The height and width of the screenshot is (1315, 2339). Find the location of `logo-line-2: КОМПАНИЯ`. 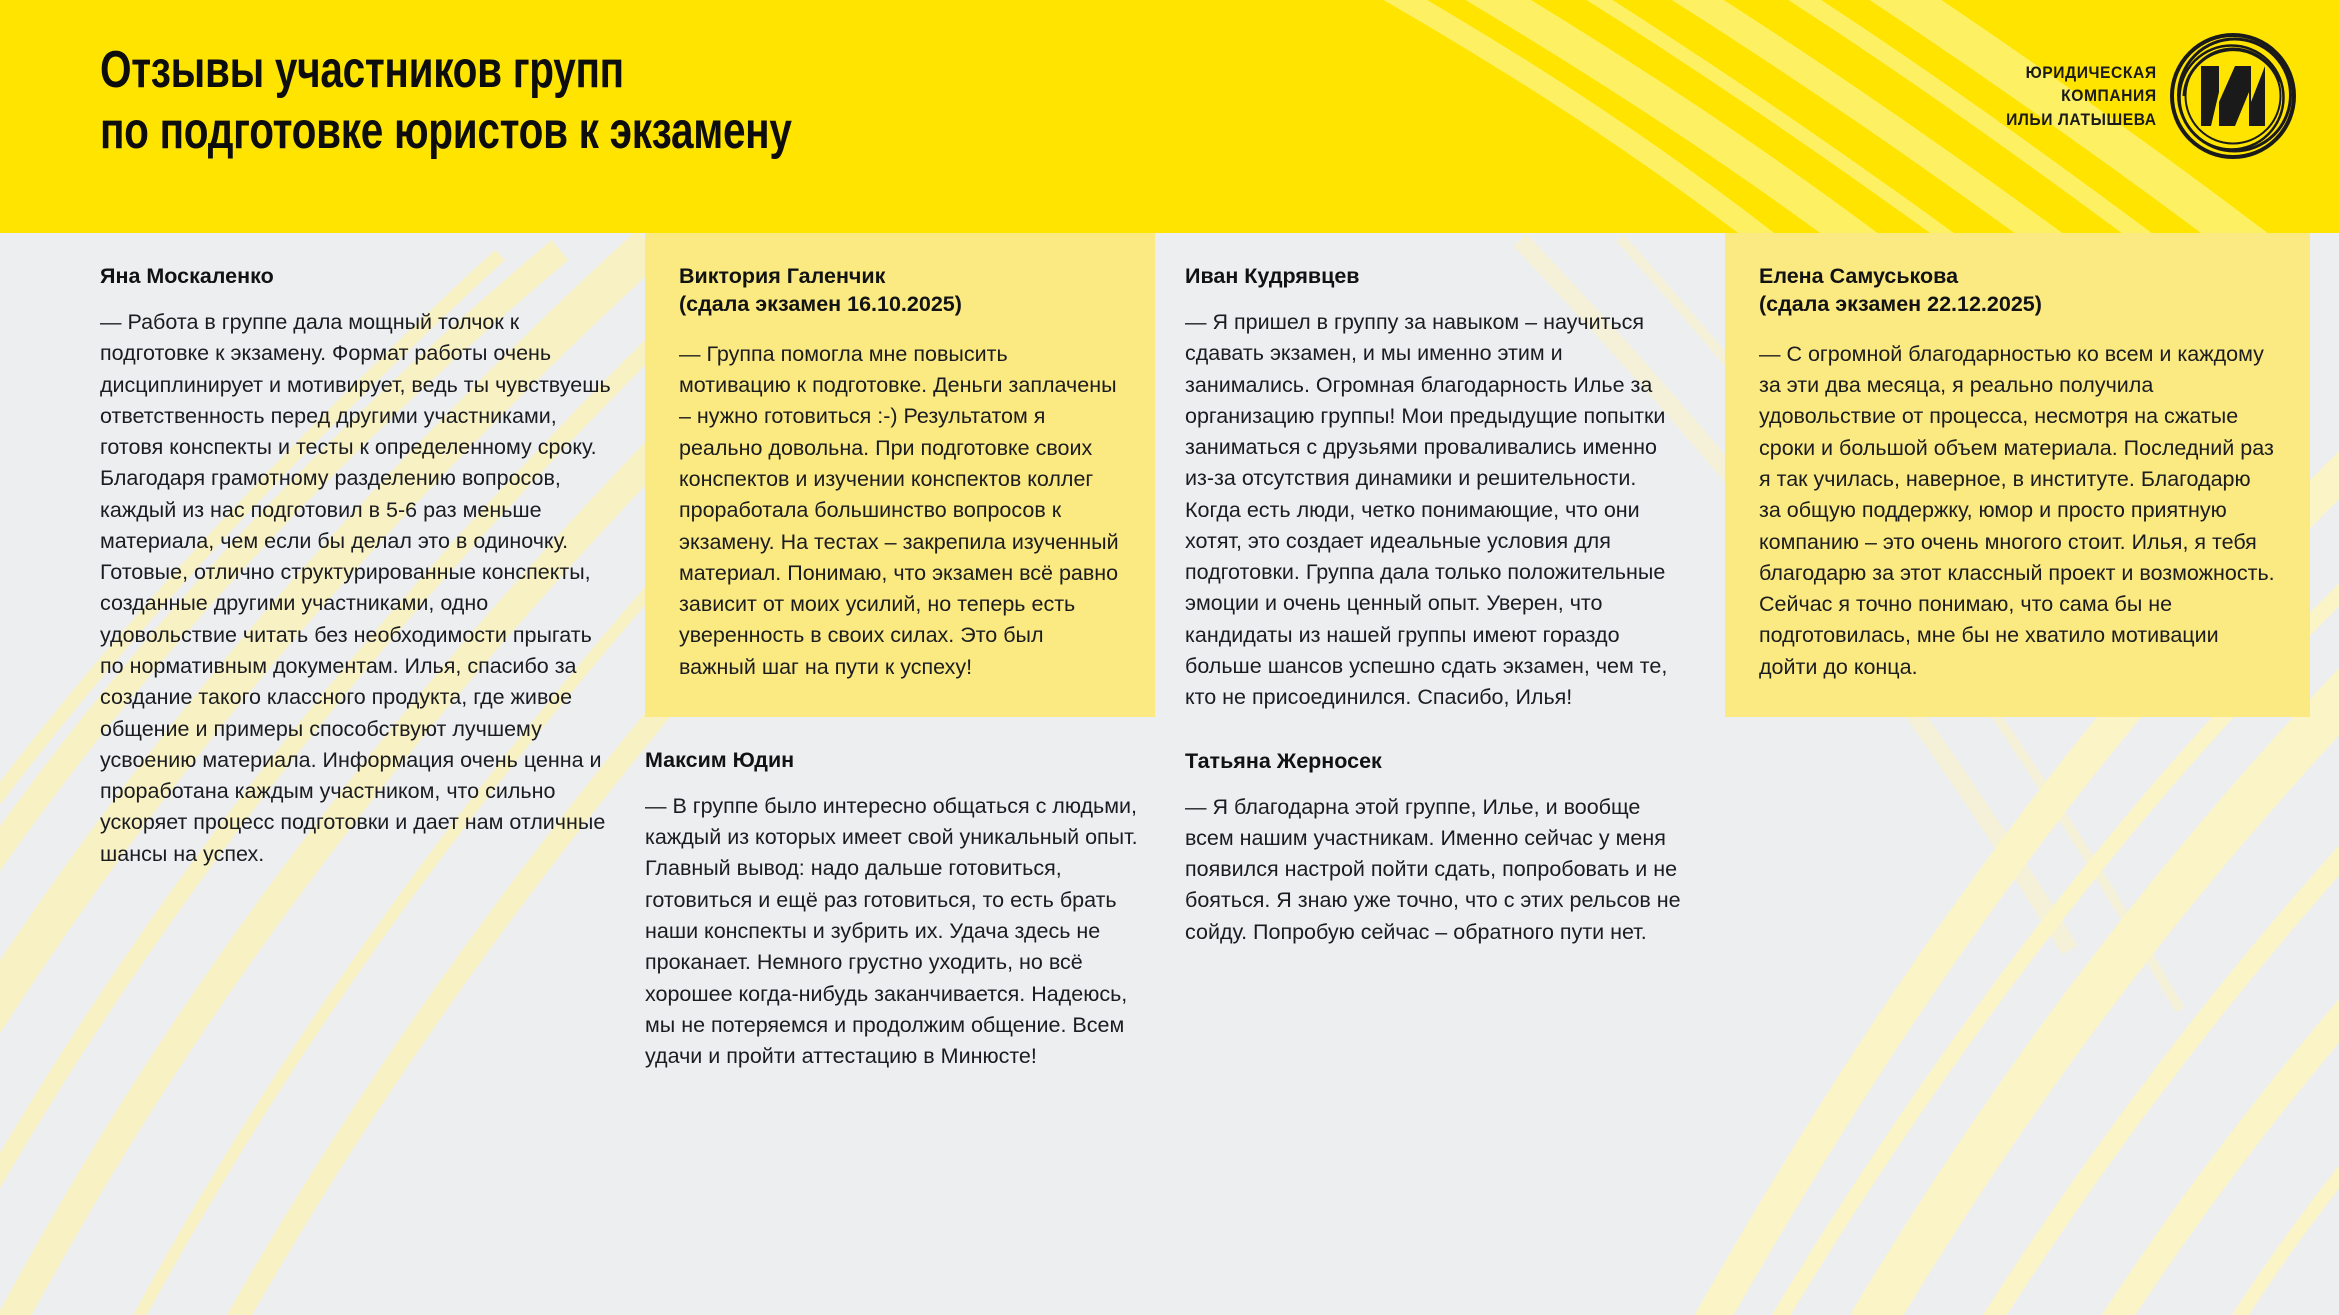

logo-line-2: КОМПАНИЯ is located at coordinates (2109, 96).